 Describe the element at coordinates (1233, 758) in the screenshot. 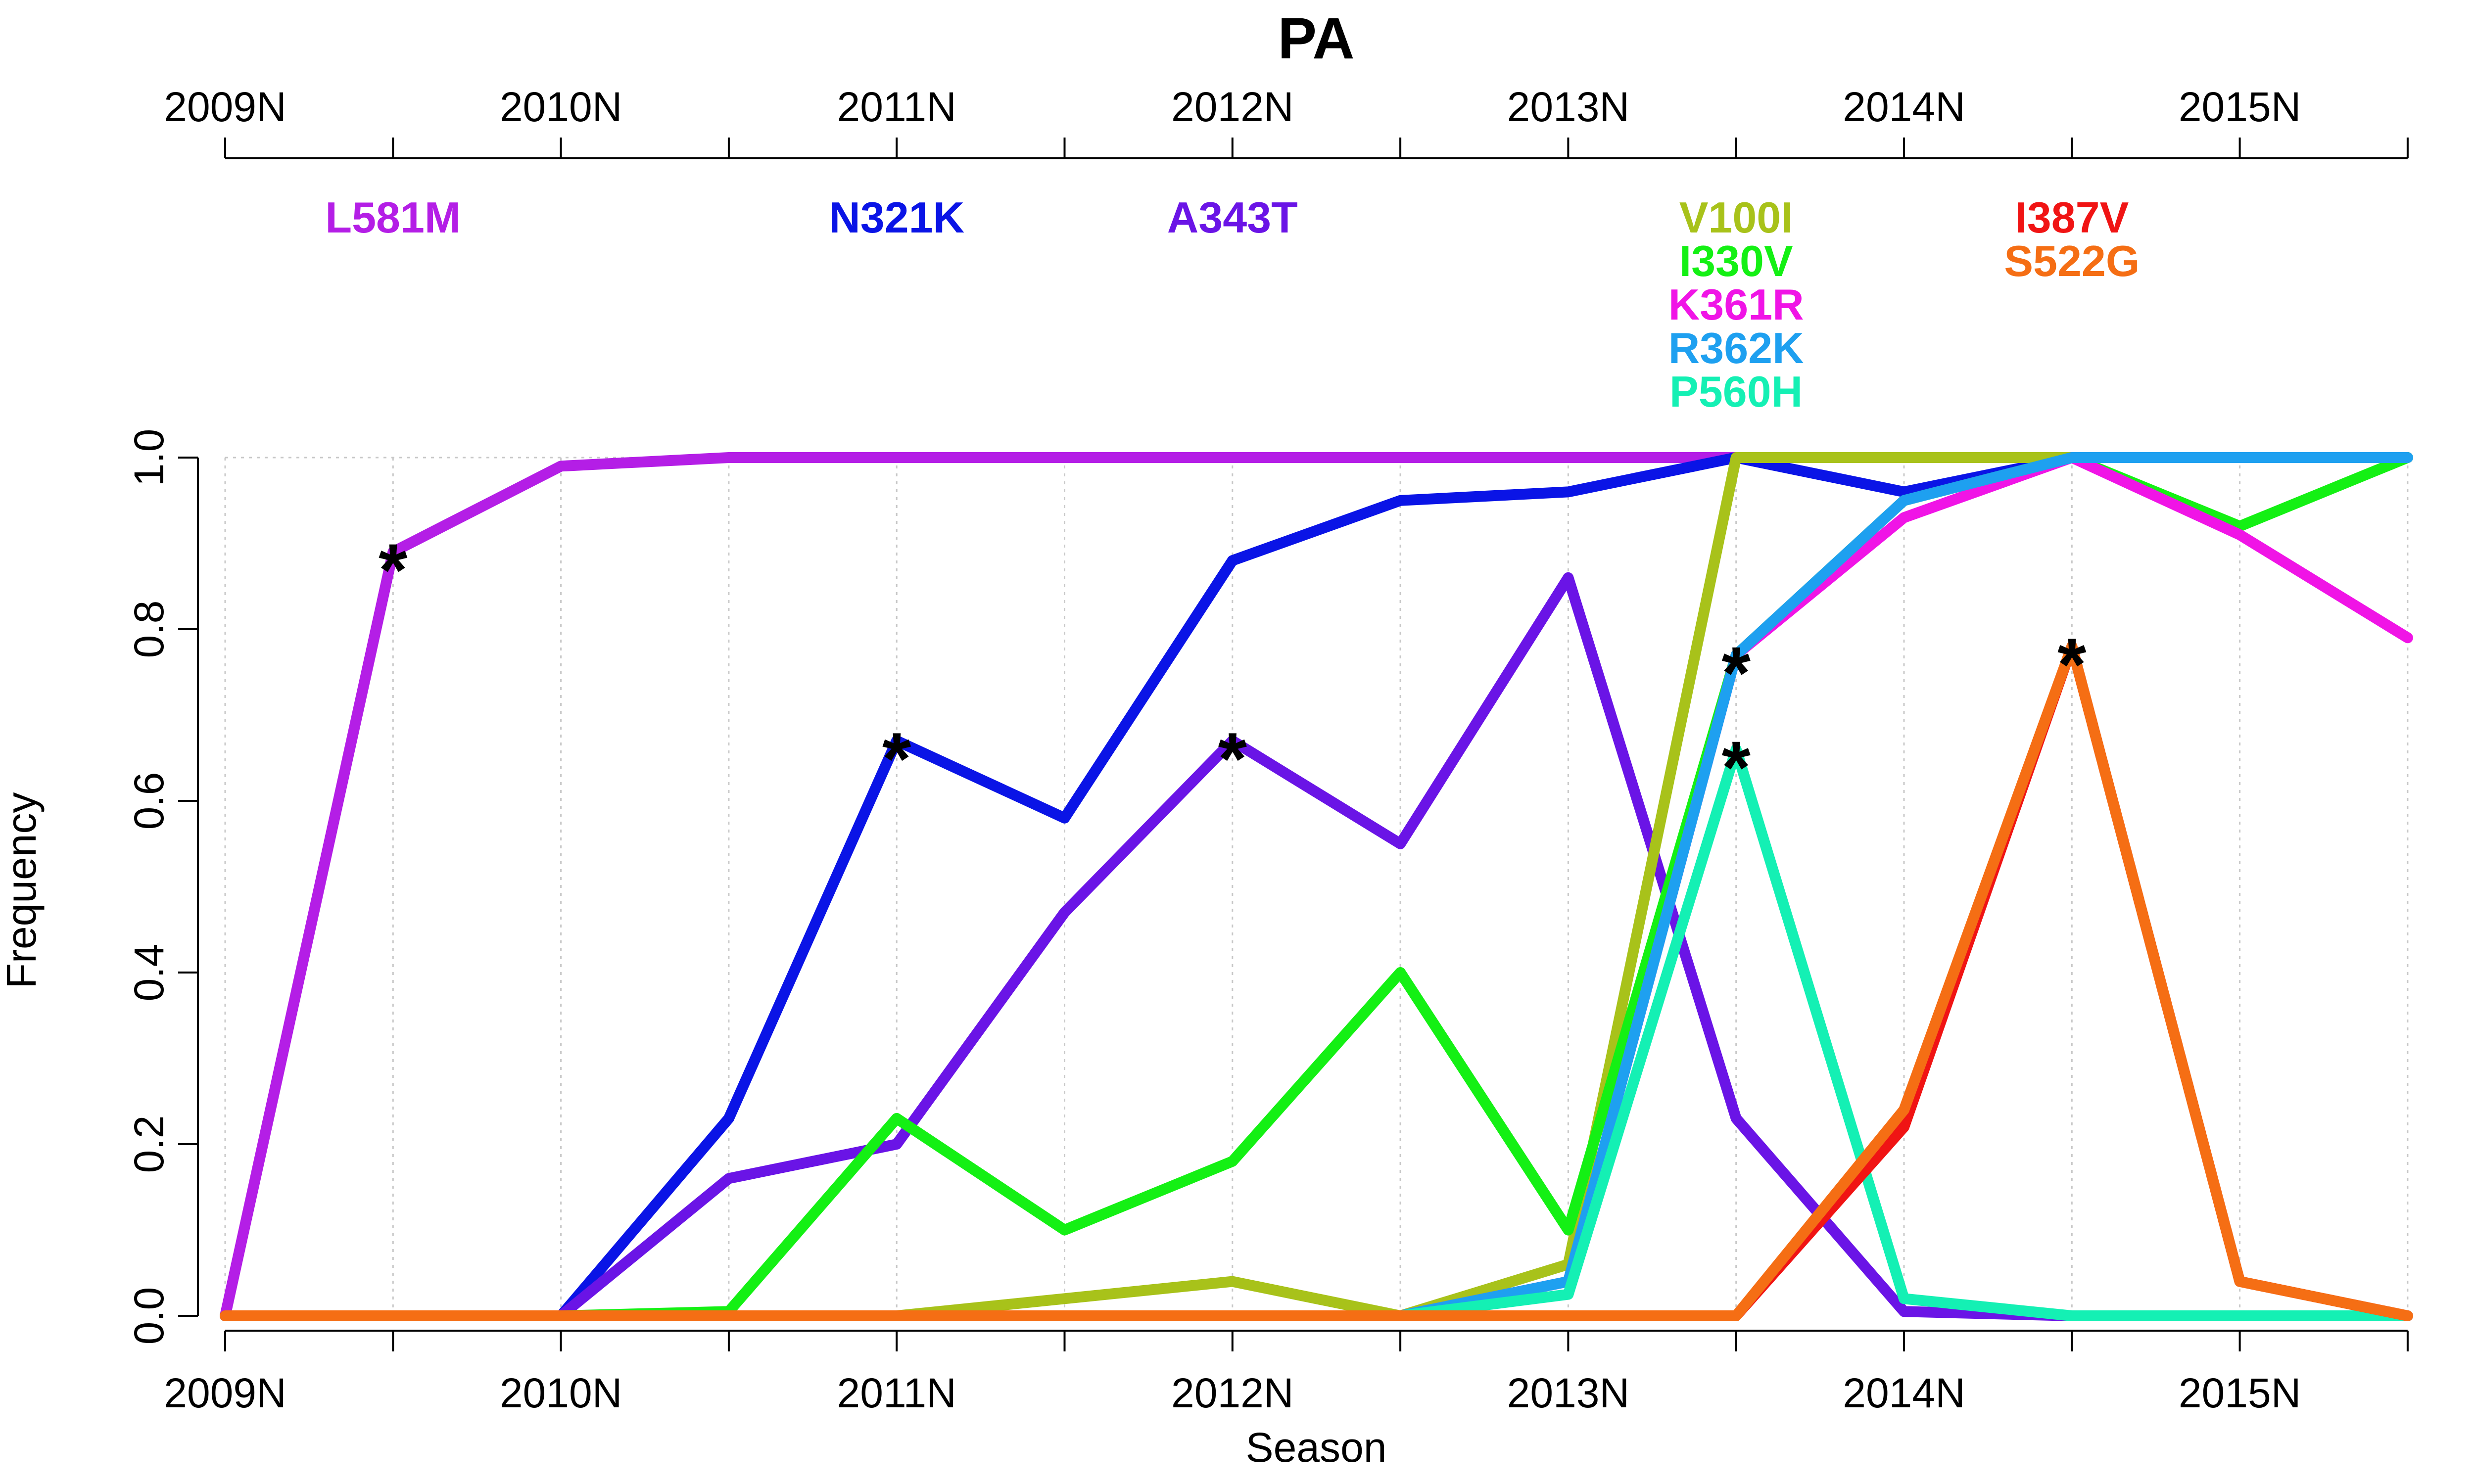

I see `star-marker-a343t: *` at that location.